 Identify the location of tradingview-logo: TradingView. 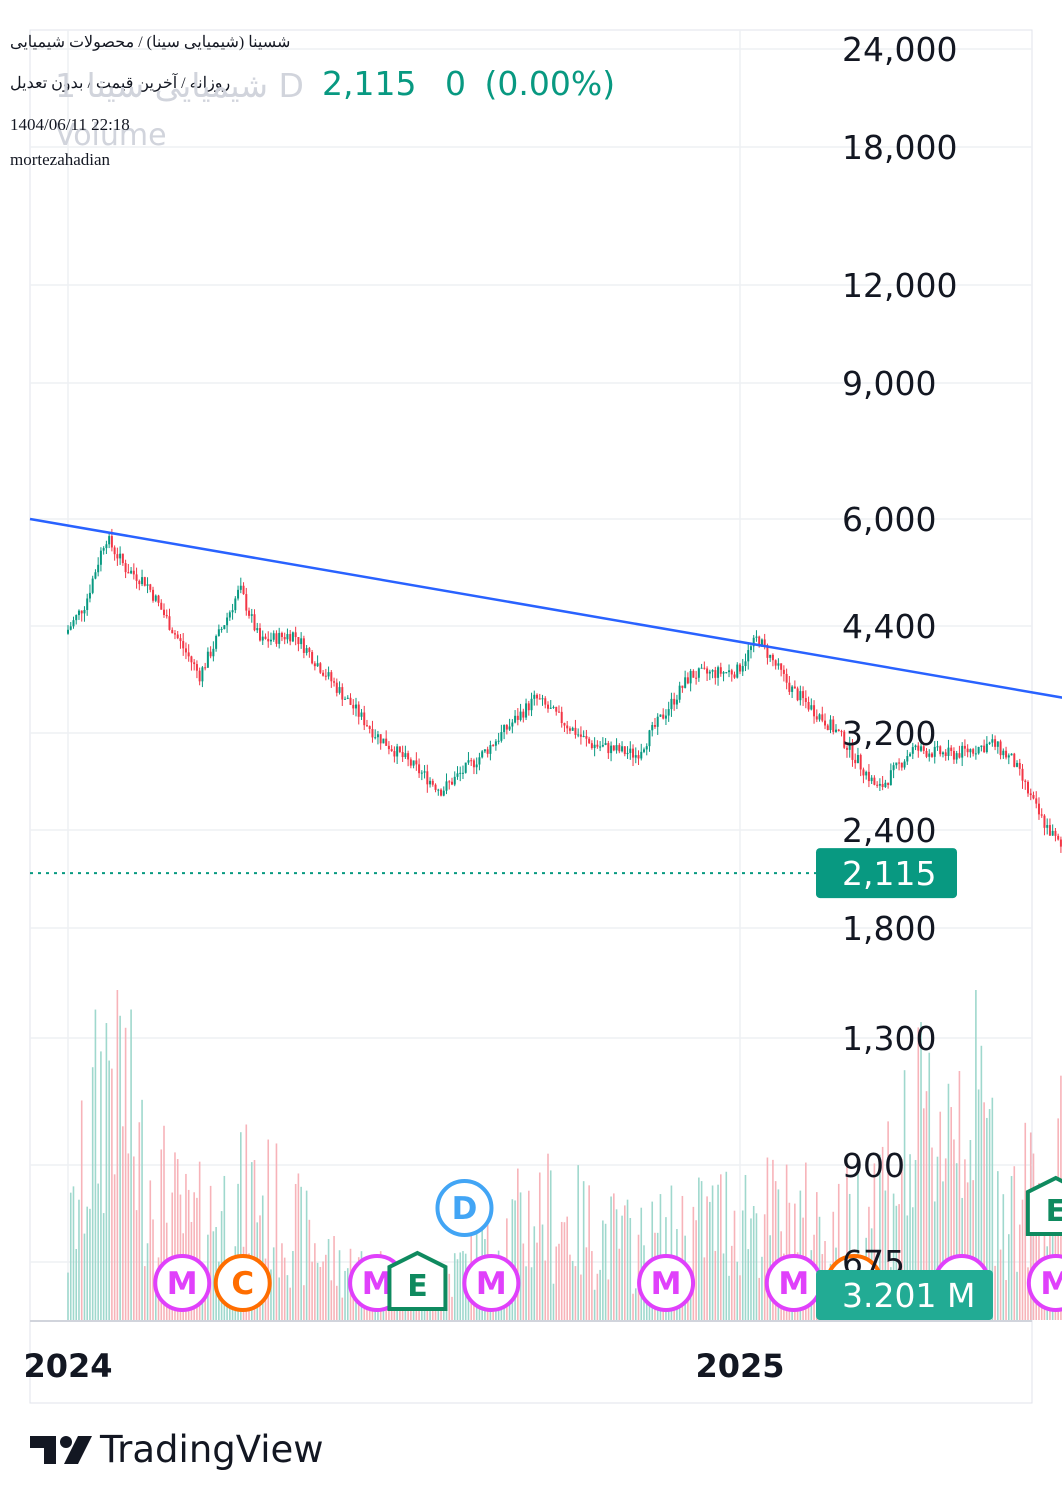
(177, 1449).